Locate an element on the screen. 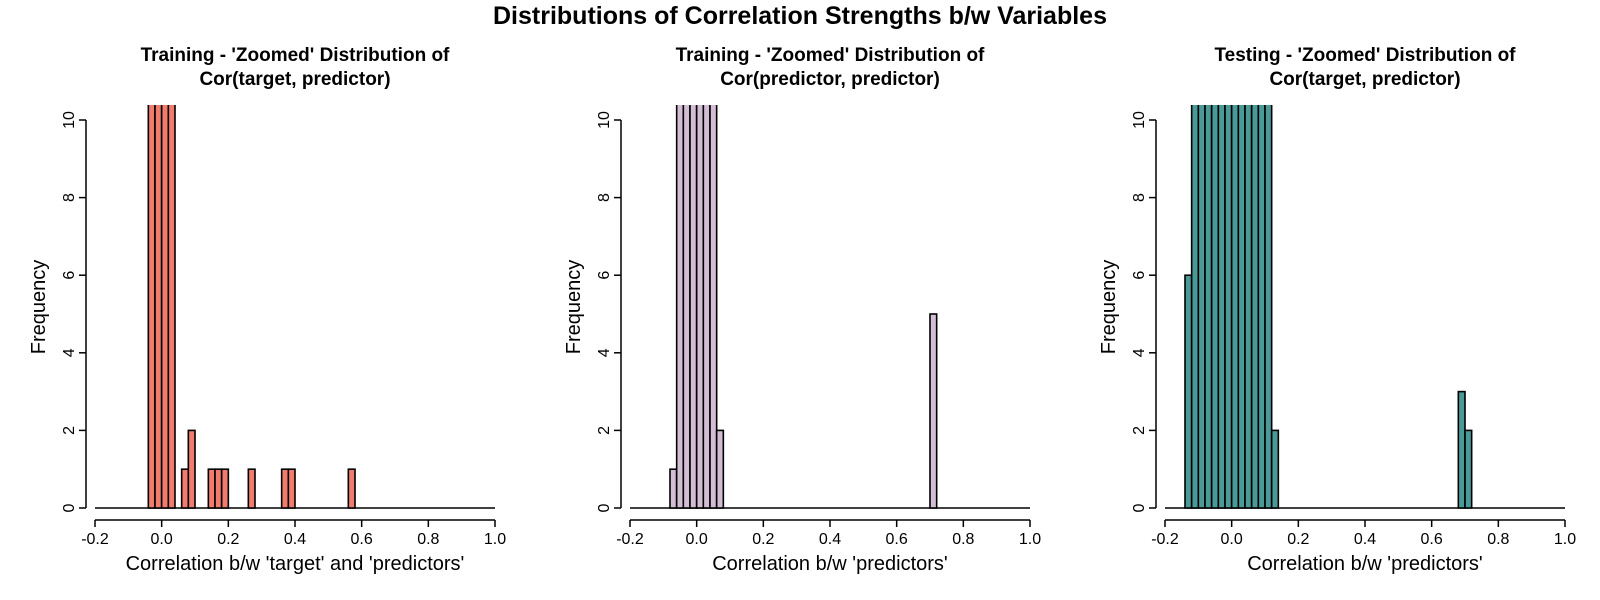 This screenshot has height=600, width=1600. panel-title-line: Cor(predictor, predictor) is located at coordinates (830, 79).